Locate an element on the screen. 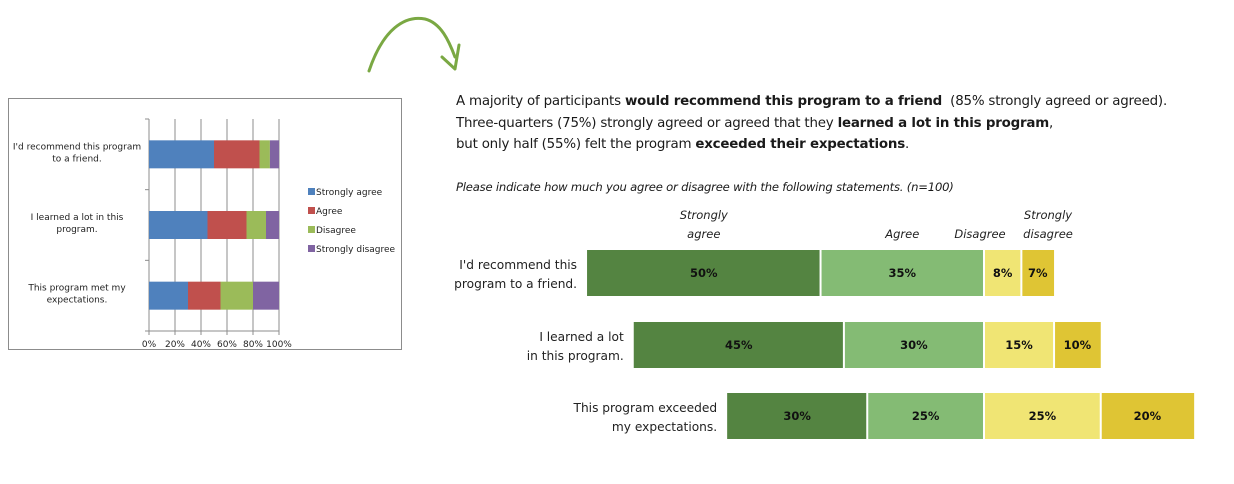 This screenshot has height=484, width=1234. legend-label: Strongly disagree is located at coordinates (356, 250).